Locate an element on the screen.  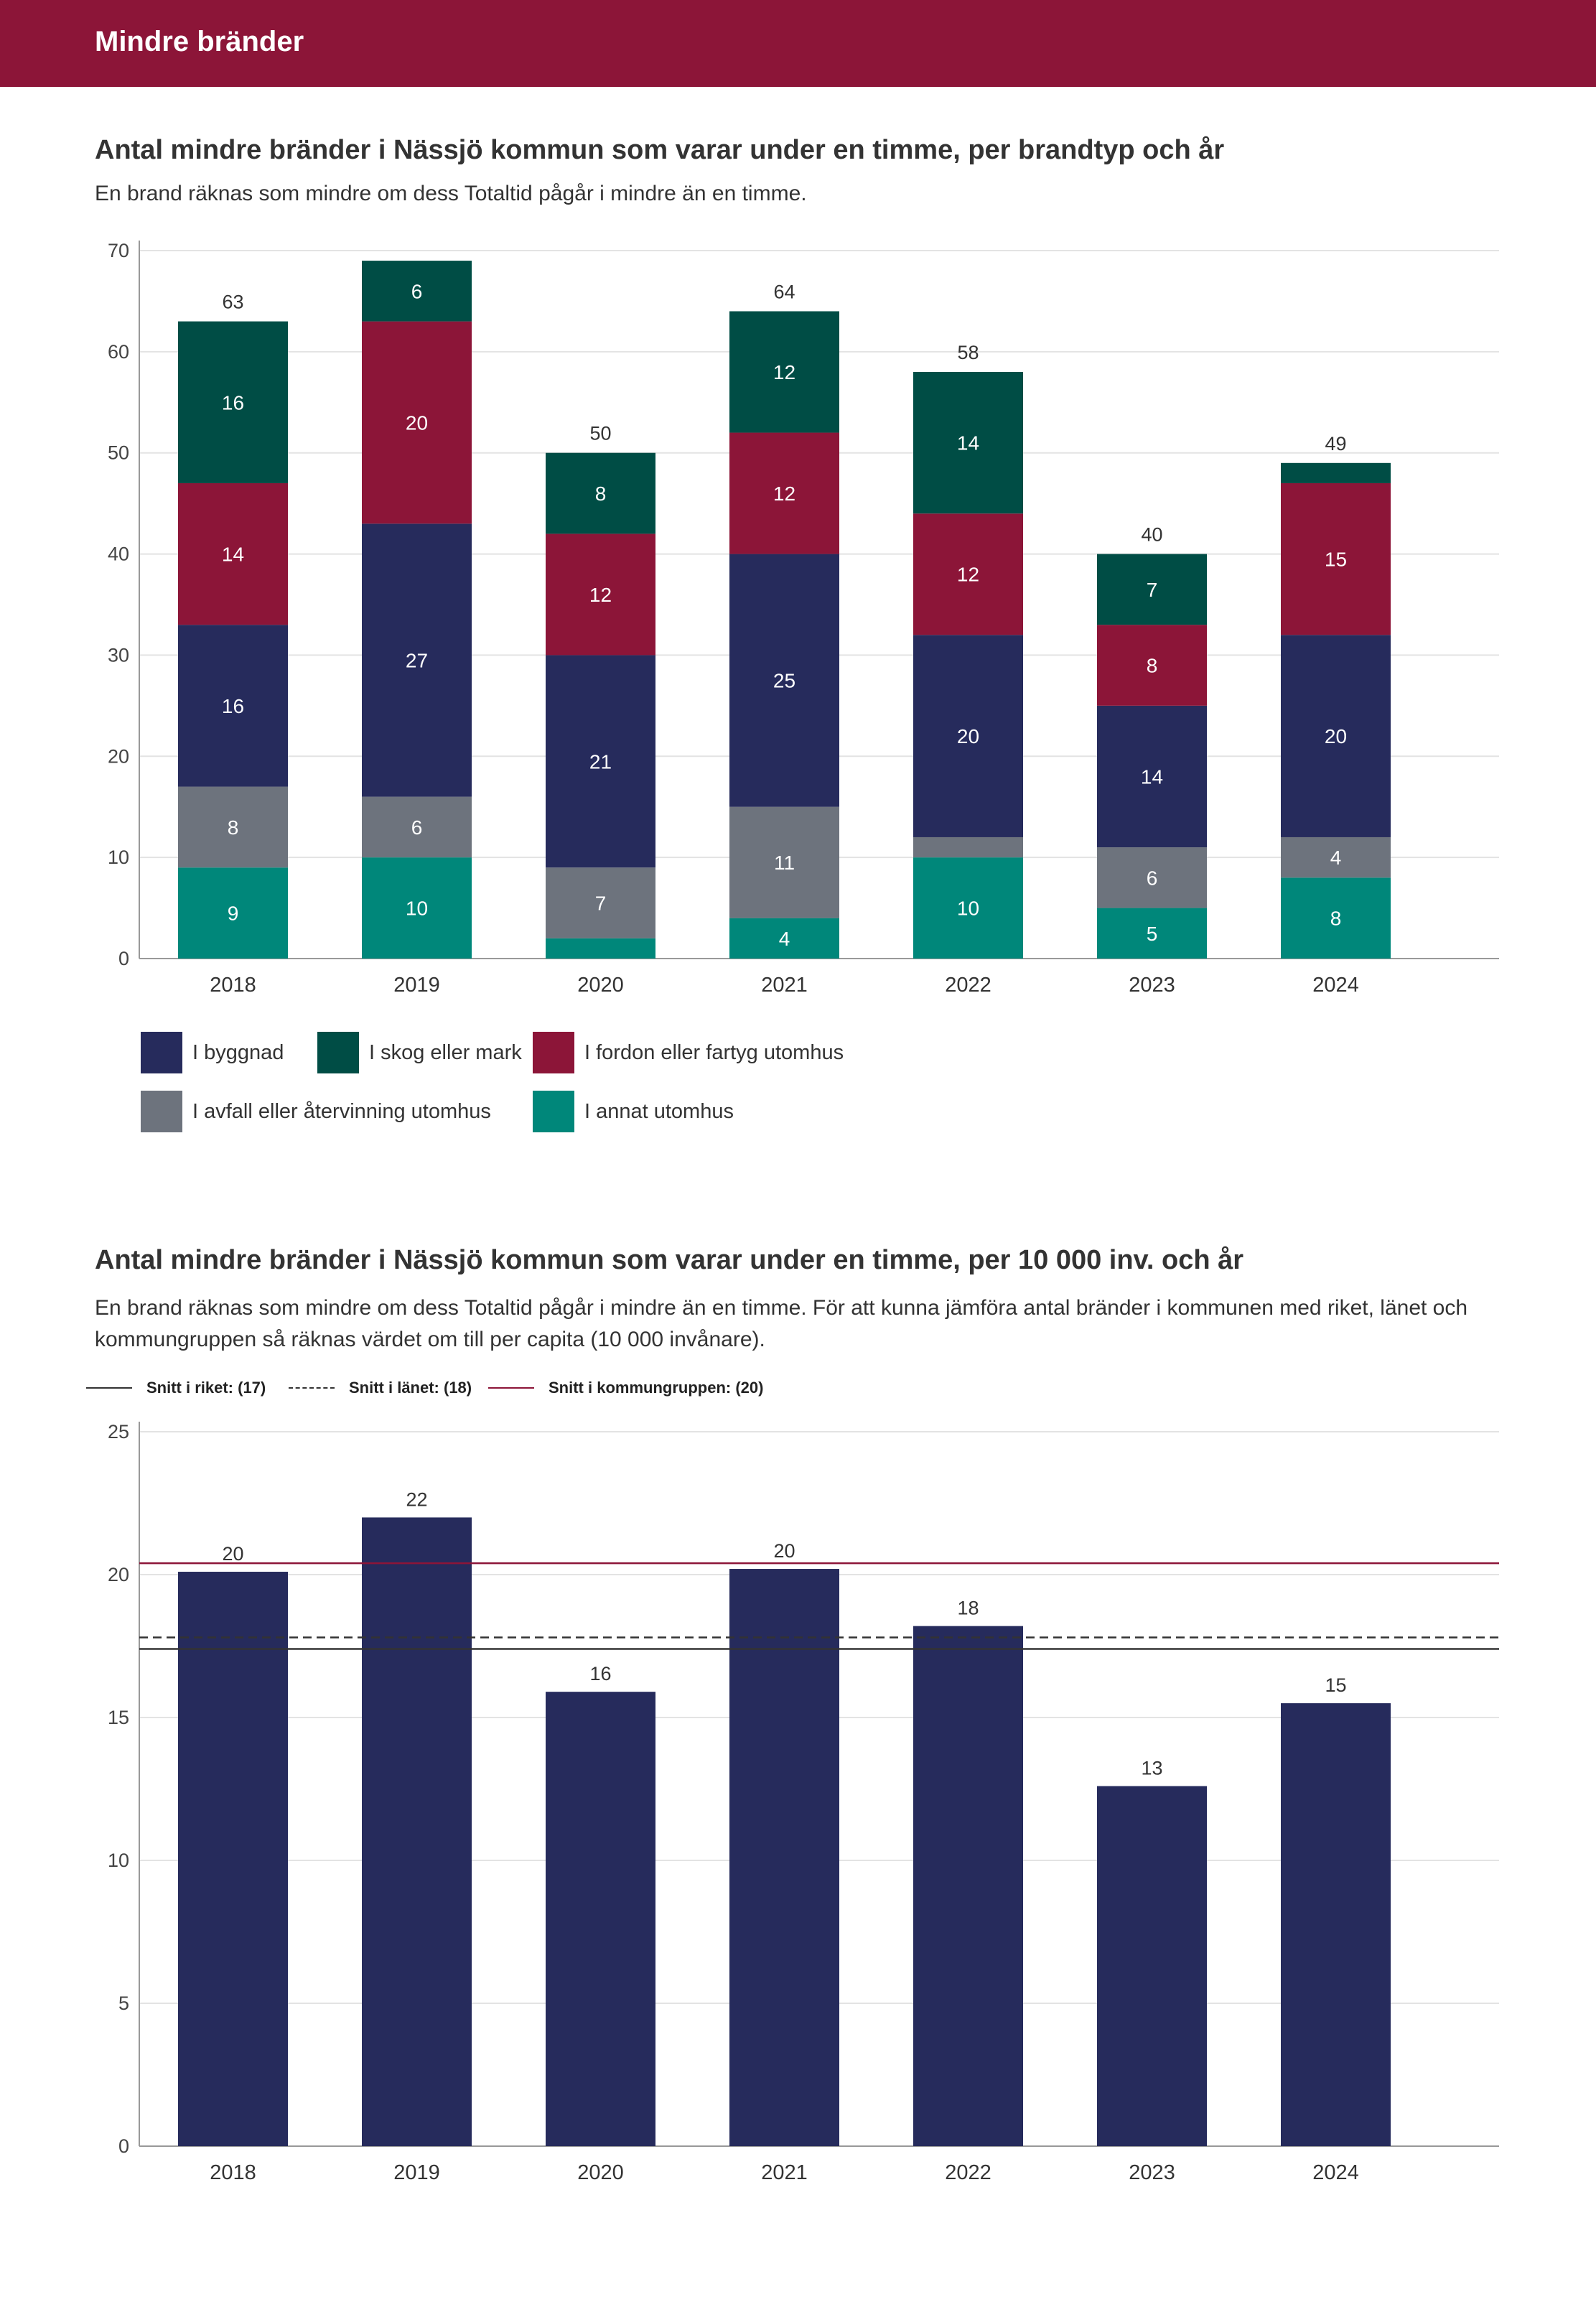
x-tick-label: 2018 is located at coordinates (233, 2172).